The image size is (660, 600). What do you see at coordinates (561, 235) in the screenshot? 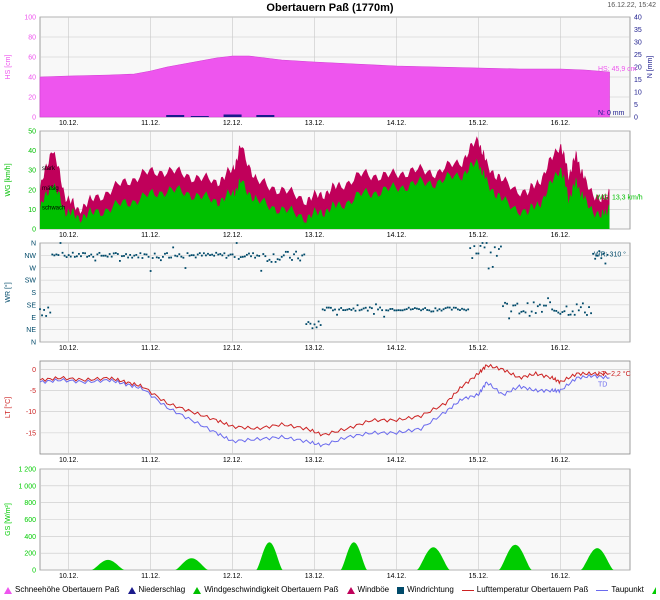
I see `x-tick-label: 16.12.` at bounding box center [561, 235].